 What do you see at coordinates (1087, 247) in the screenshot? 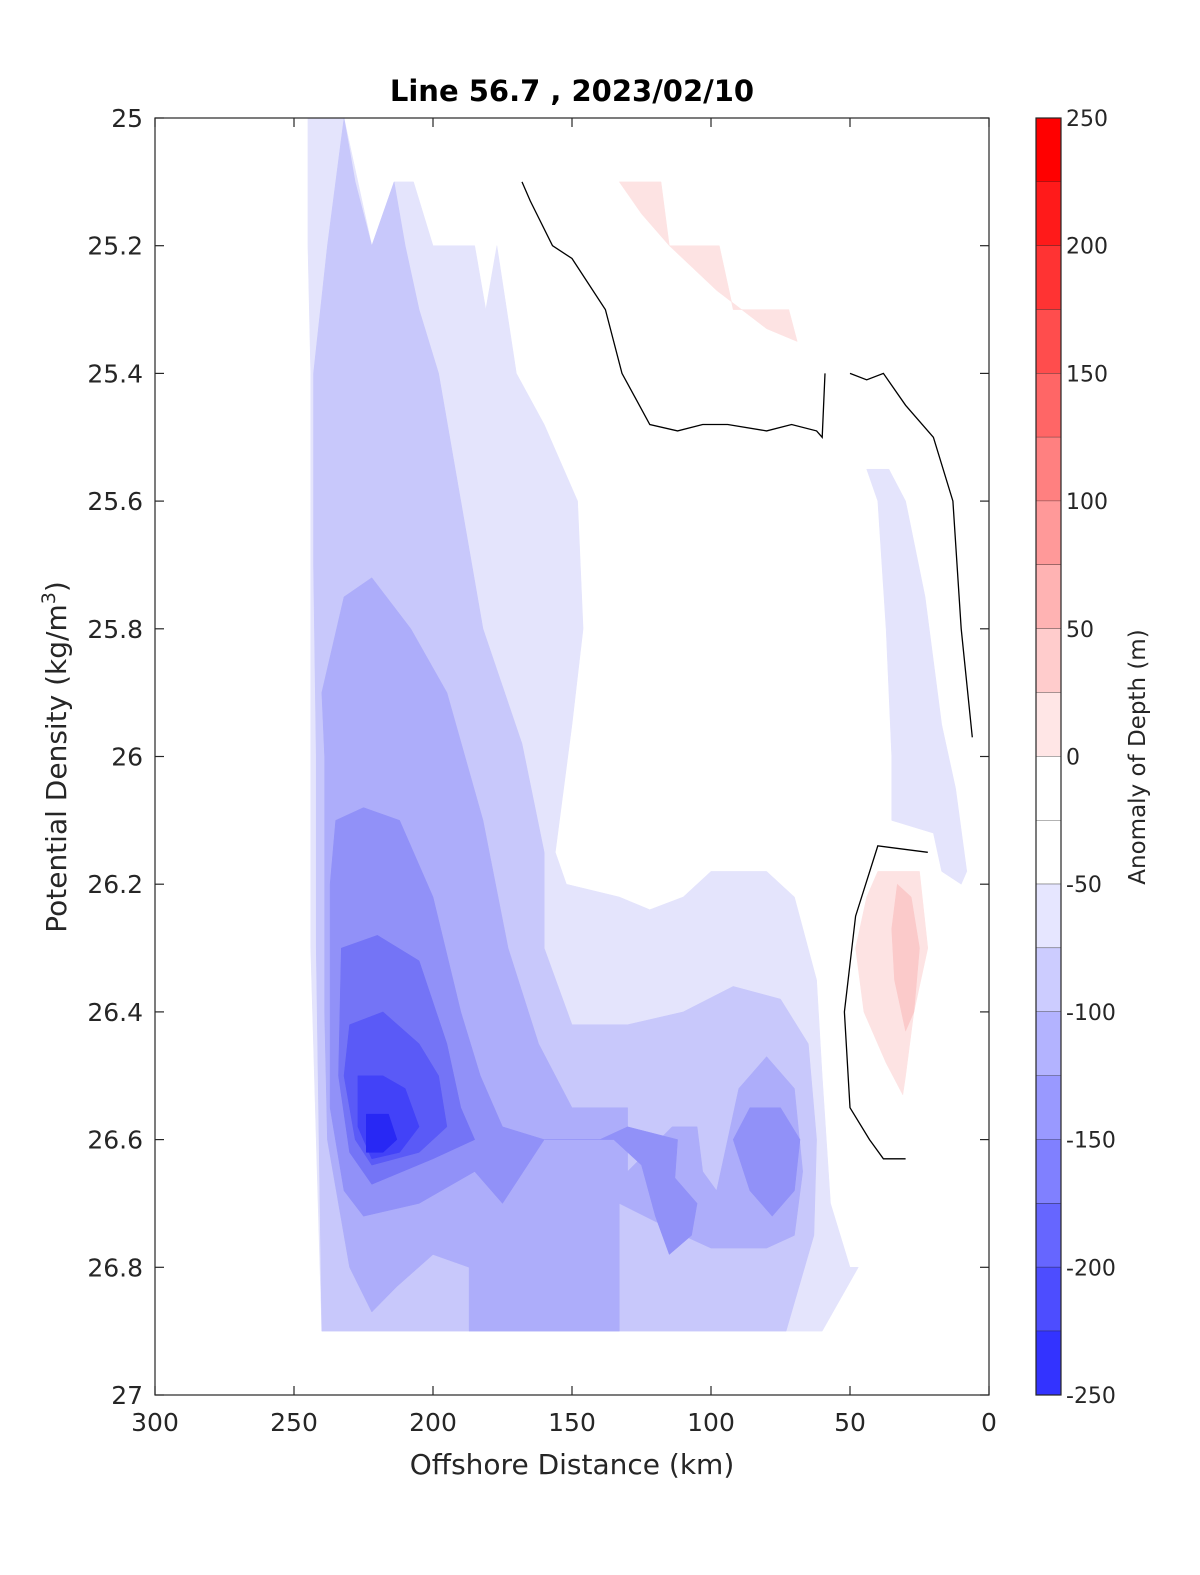
I see `colorbar-tick-label: 200` at bounding box center [1087, 247].